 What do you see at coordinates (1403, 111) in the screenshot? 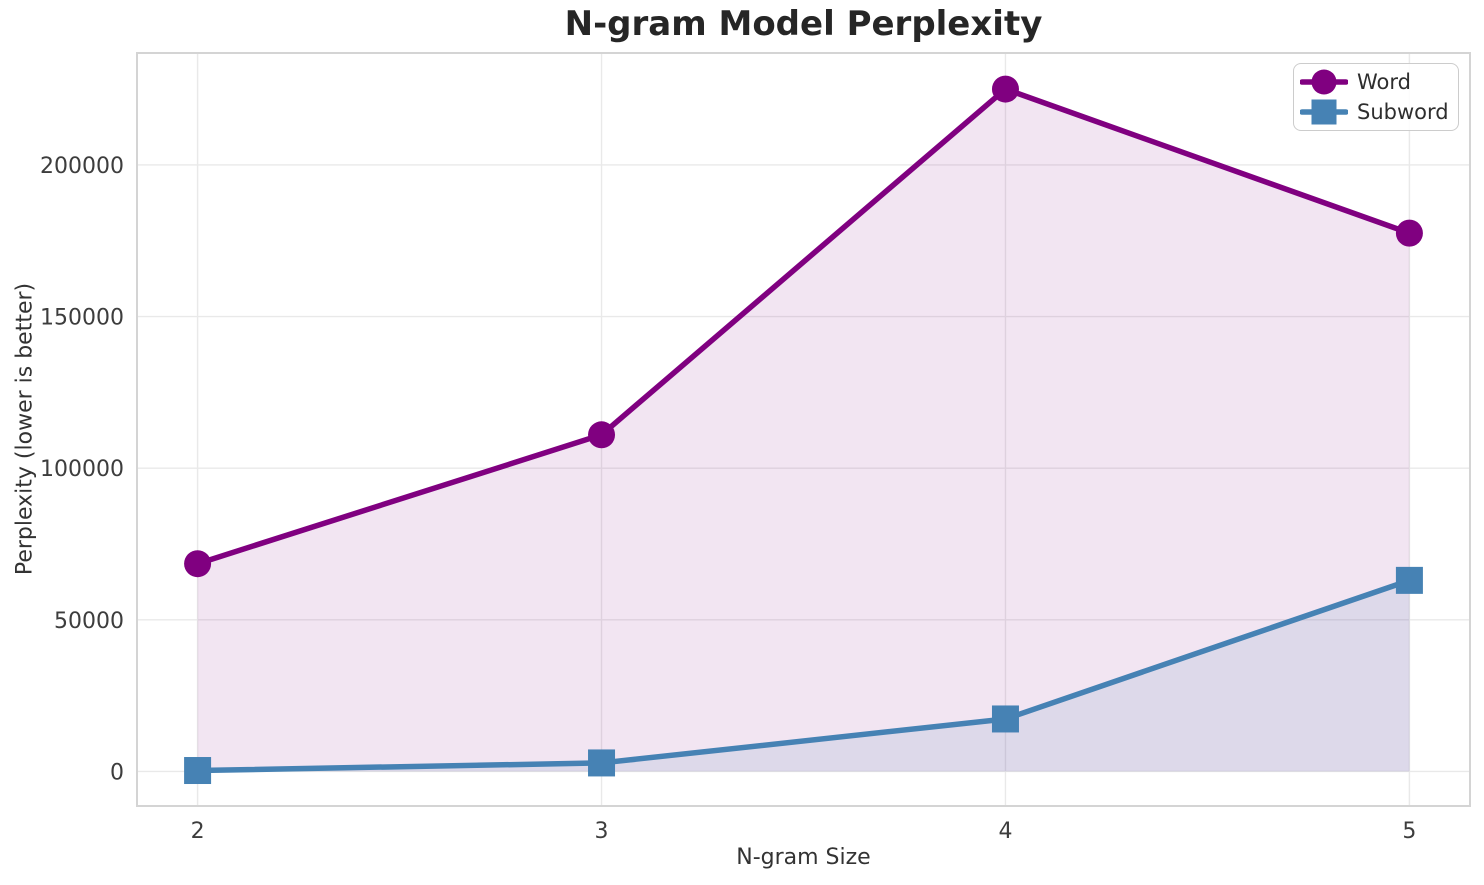
I see `legend-label-subword: Subword` at bounding box center [1403, 111].